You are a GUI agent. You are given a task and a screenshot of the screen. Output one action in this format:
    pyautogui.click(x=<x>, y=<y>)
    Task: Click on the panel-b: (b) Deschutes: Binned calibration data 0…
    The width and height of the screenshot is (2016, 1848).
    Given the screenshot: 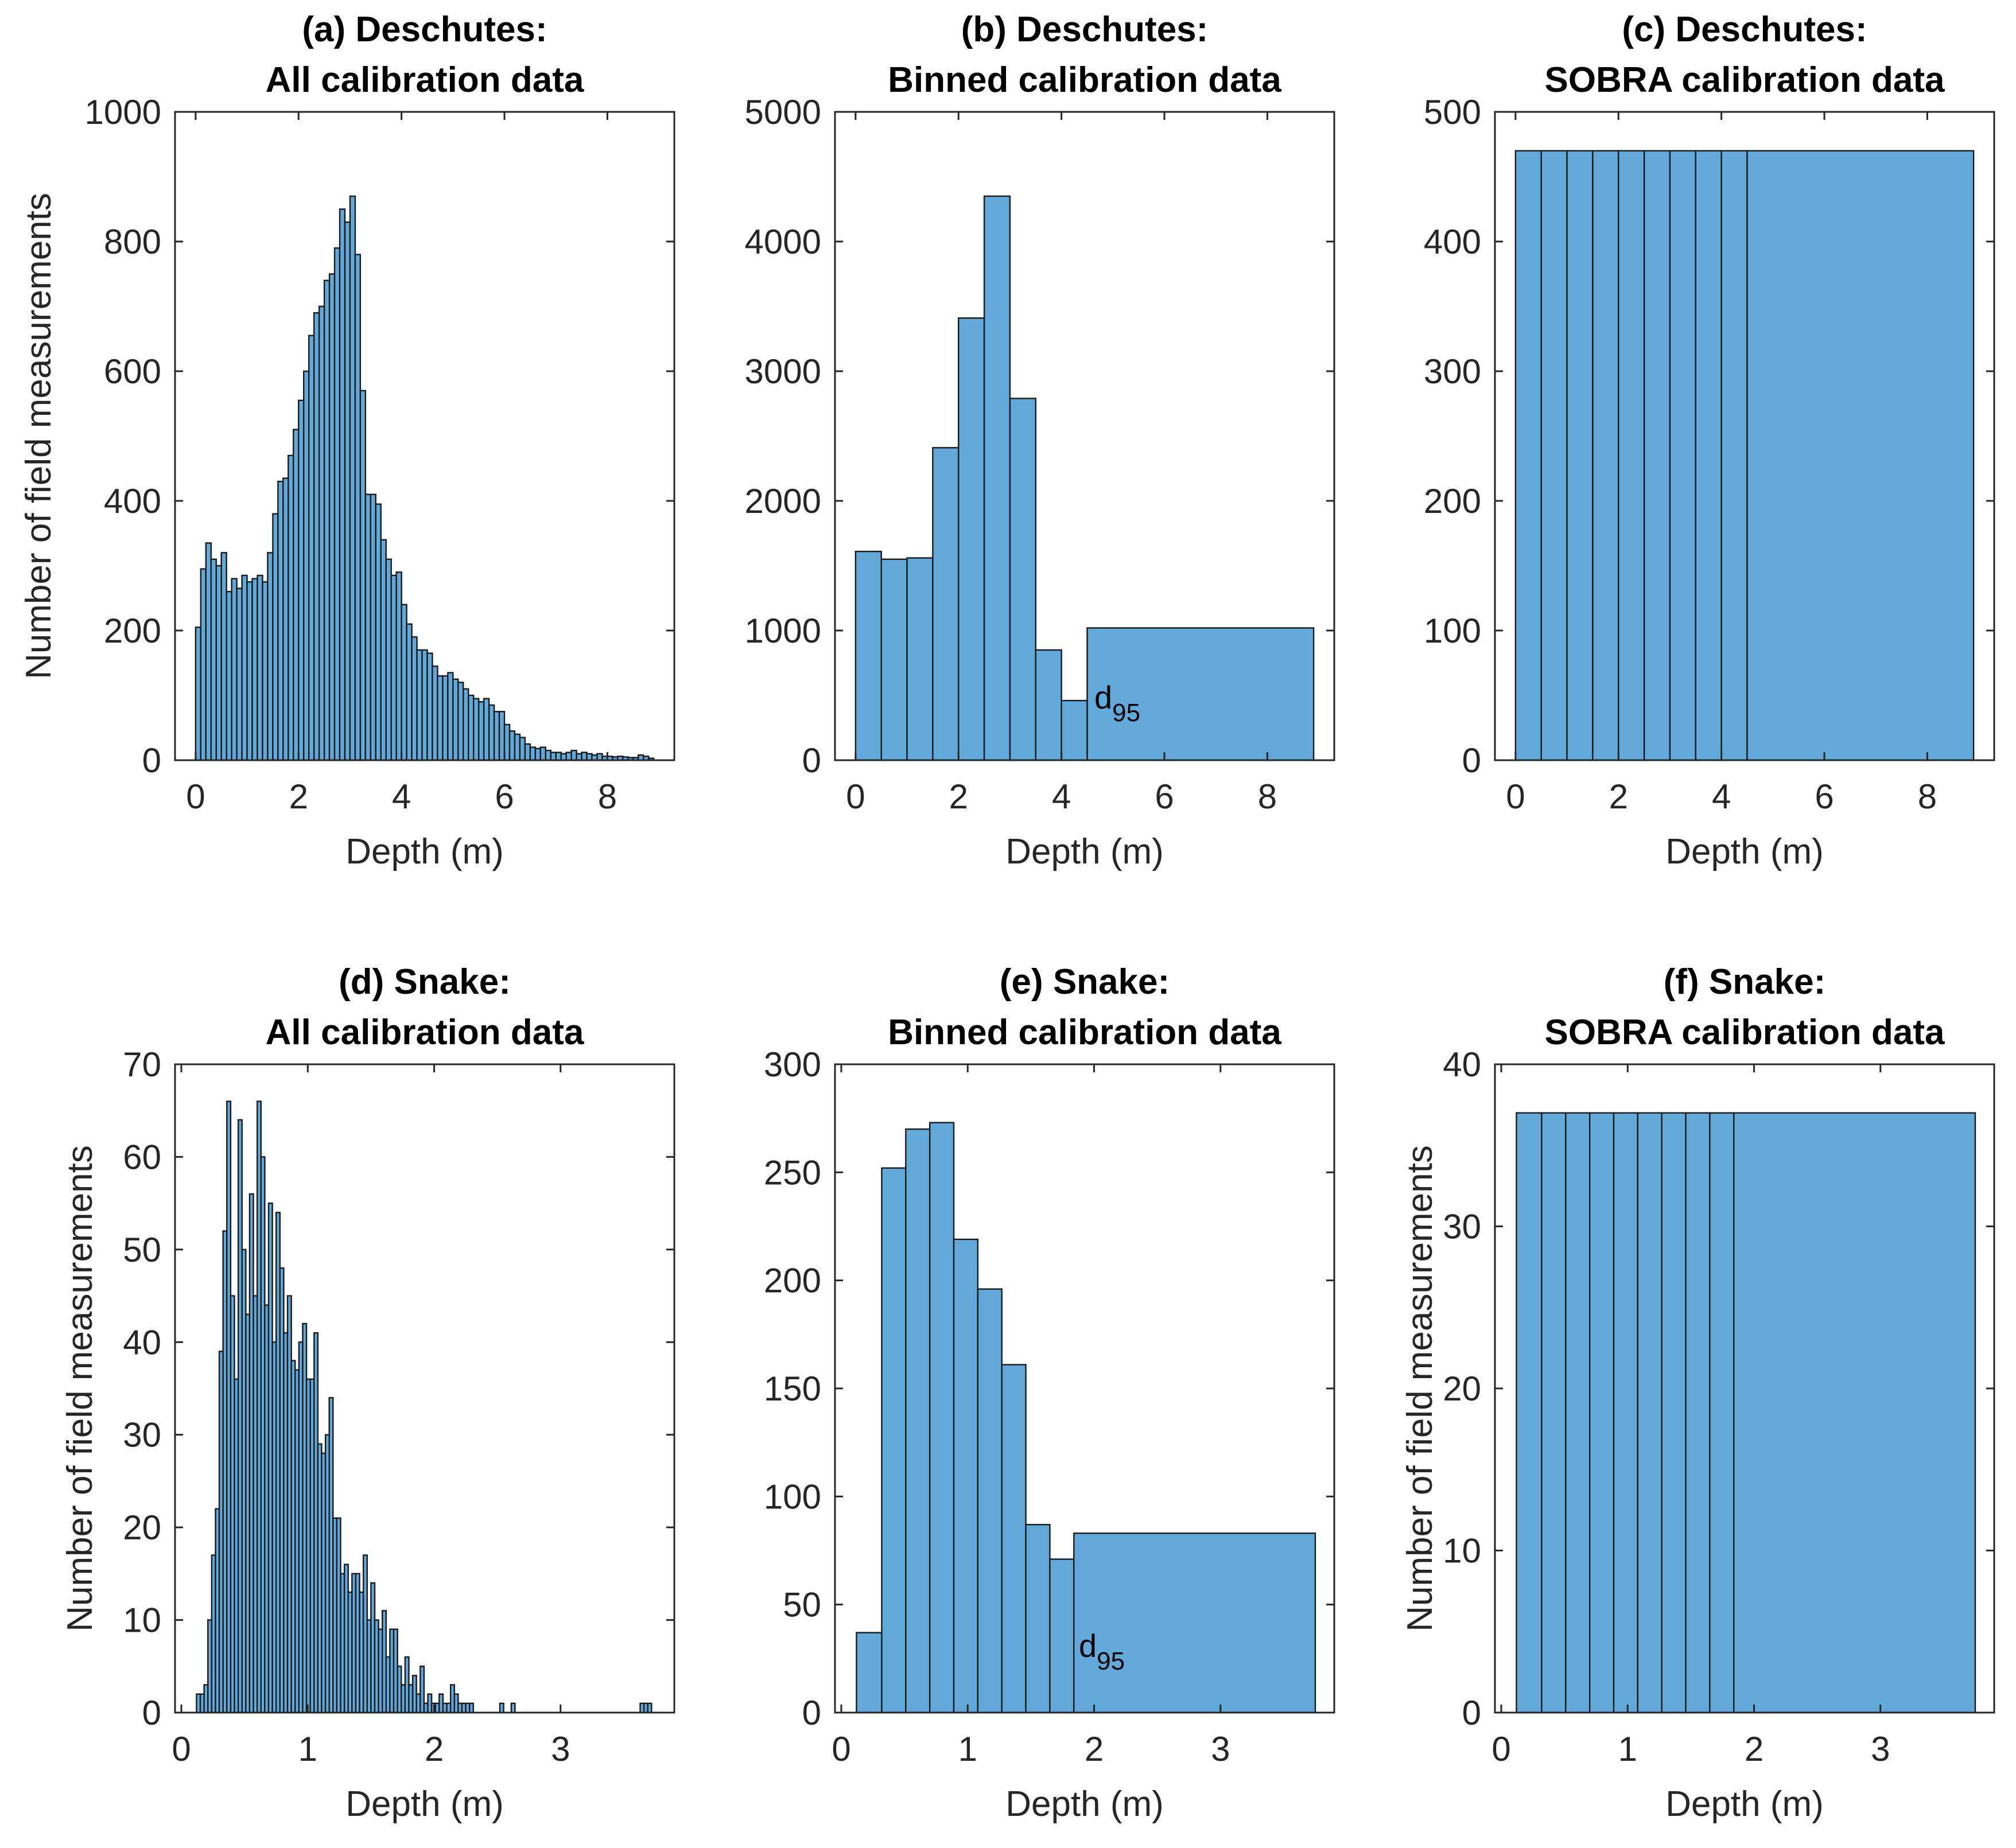 What is the action you would take?
    pyautogui.click(x=1040, y=441)
    